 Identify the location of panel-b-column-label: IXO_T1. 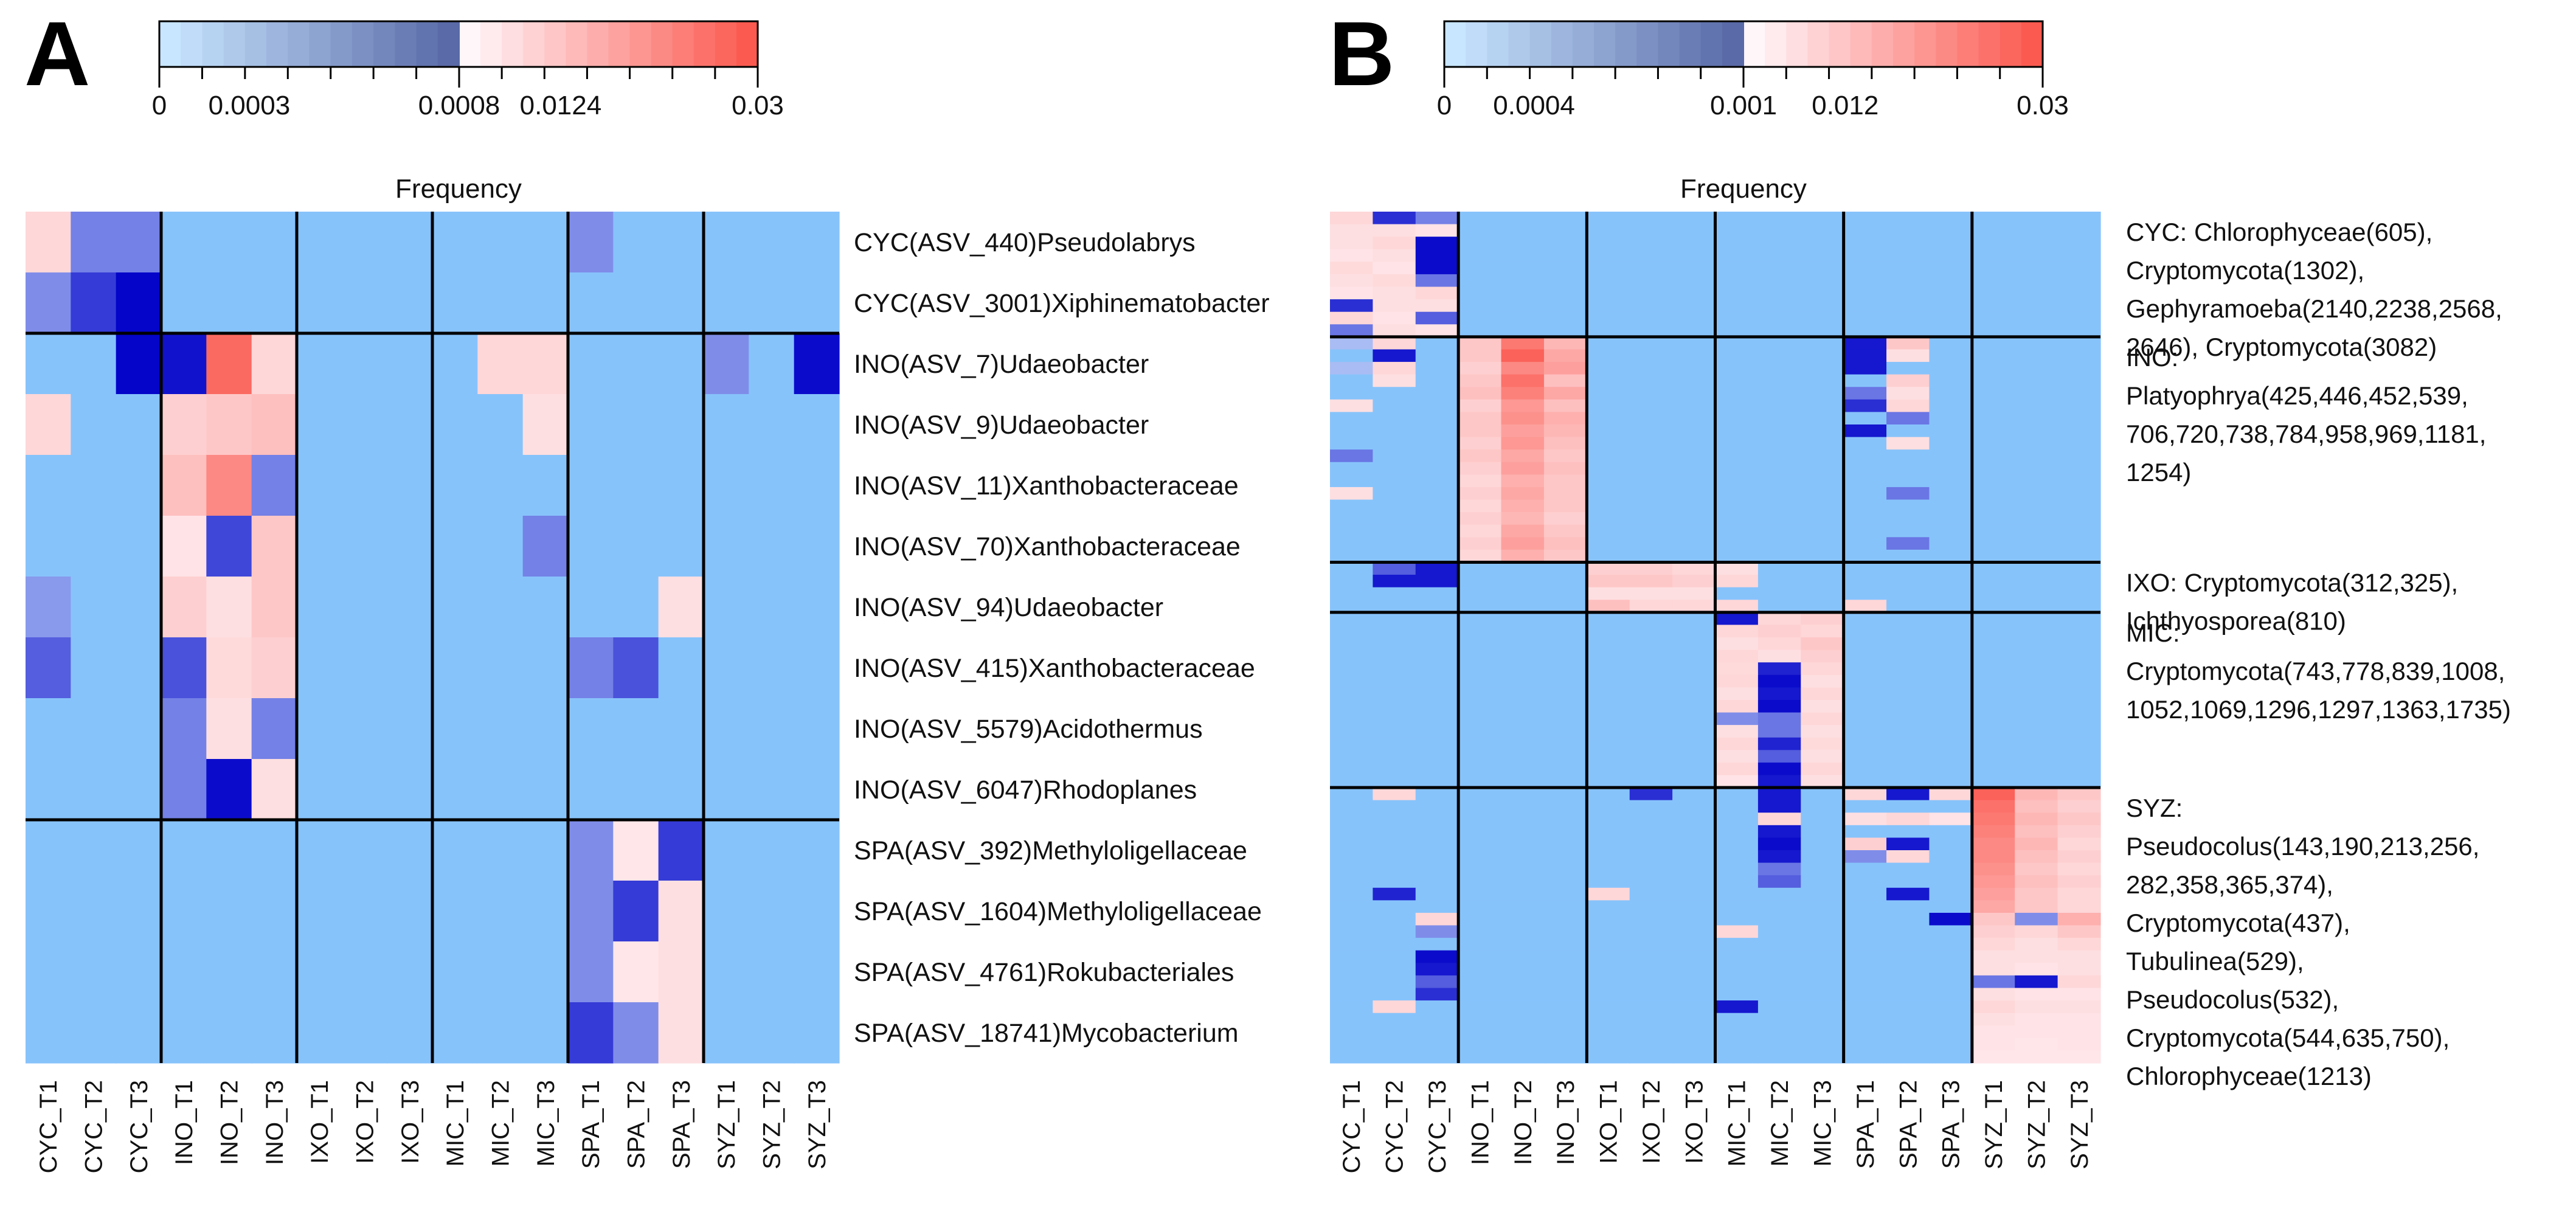
(1609, 1122).